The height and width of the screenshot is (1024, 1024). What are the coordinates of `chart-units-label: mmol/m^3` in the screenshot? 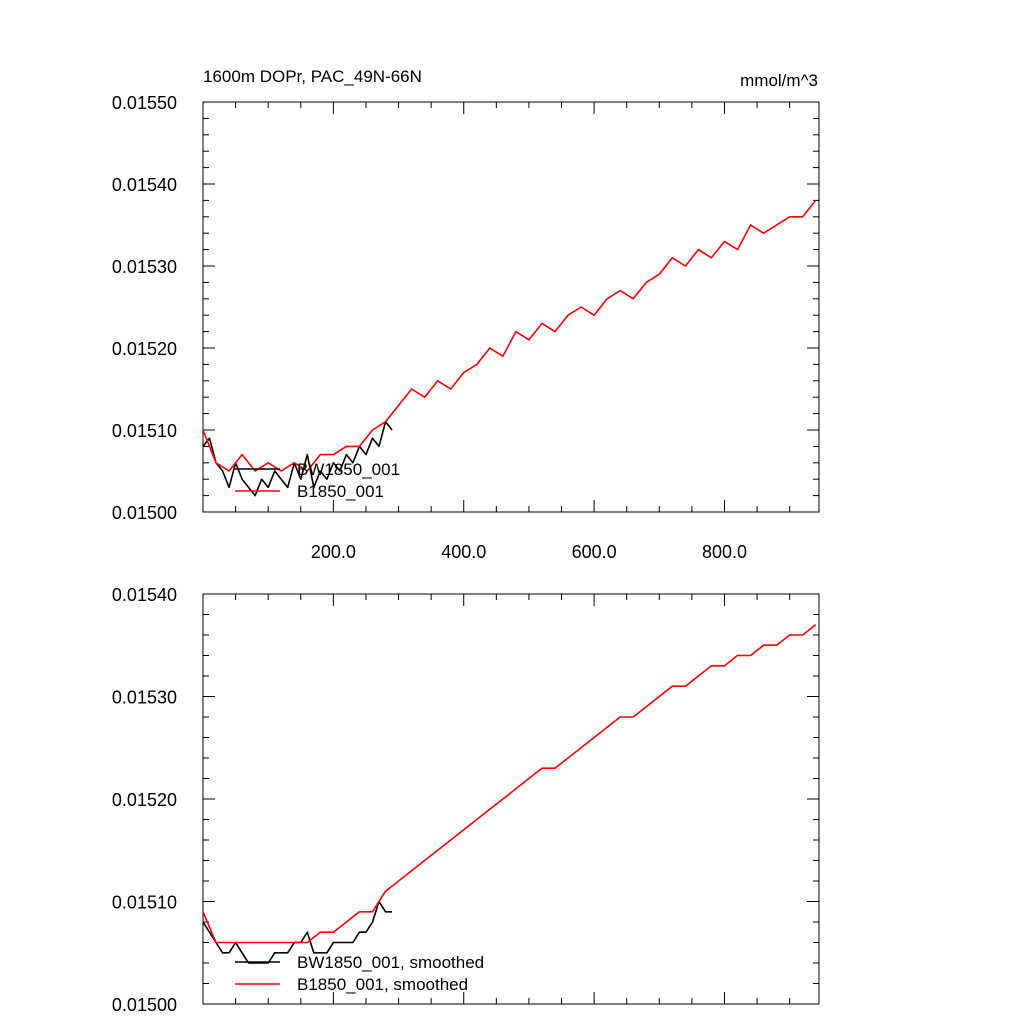 It's located at (779, 80).